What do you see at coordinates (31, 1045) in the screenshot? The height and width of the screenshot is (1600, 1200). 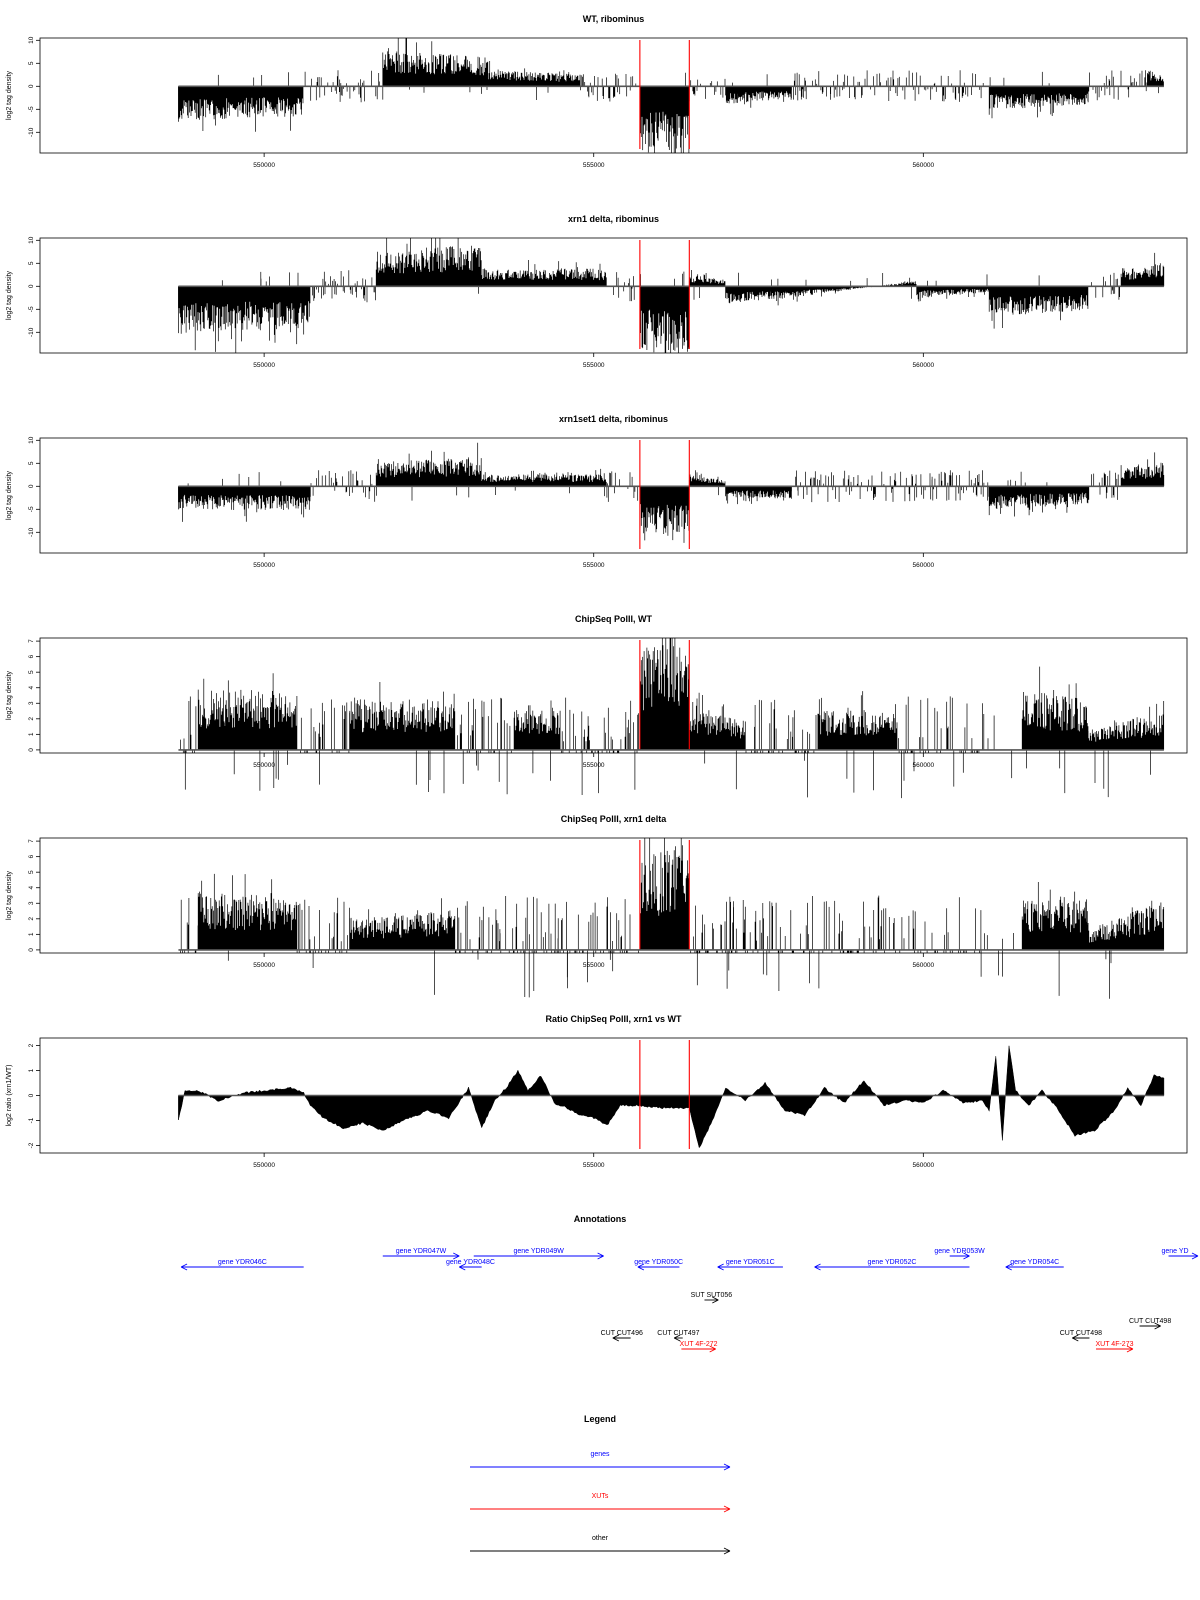 I see `y-tick-label: 2` at bounding box center [31, 1045].